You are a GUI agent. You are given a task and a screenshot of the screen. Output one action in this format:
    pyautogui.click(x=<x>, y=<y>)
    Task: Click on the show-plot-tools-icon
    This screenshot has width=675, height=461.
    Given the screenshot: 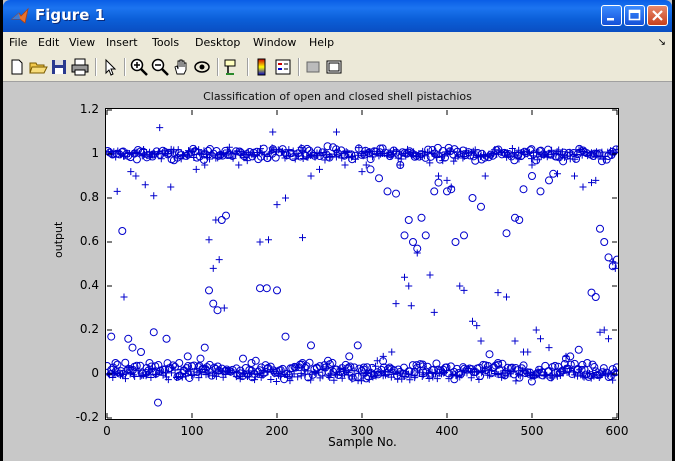 What is the action you would take?
    pyautogui.click(x=334, y=67)
    